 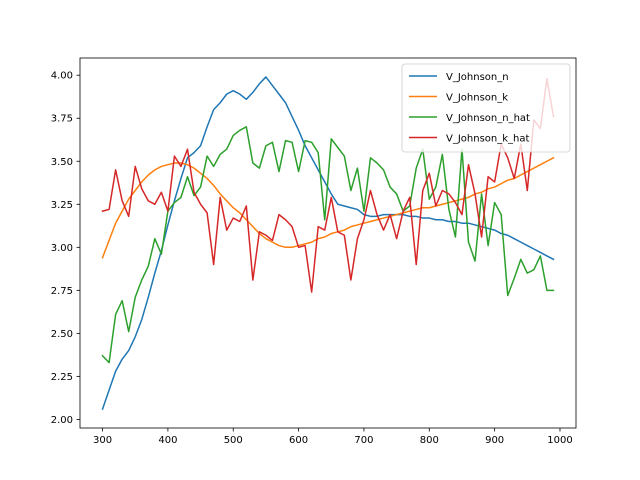 I want to click on x-tick-label: 700, so click(x=363, y=440).